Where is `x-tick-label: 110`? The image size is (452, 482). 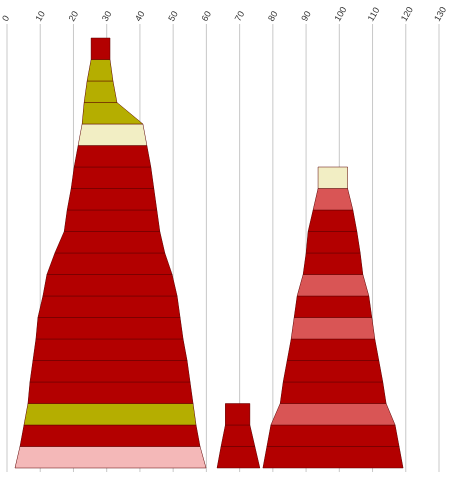 x-tick-label: 110 is located at coordinates (374, 14).